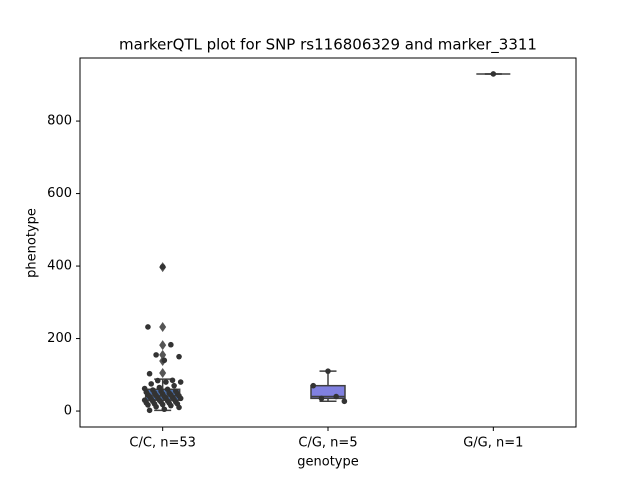 The height and width of the screenshot is (484, 640). What do you see at coordinates (327, 443) in the screenshot?
I see `x-tick-label: C/G, n=5` at bounding box center [327, 443].